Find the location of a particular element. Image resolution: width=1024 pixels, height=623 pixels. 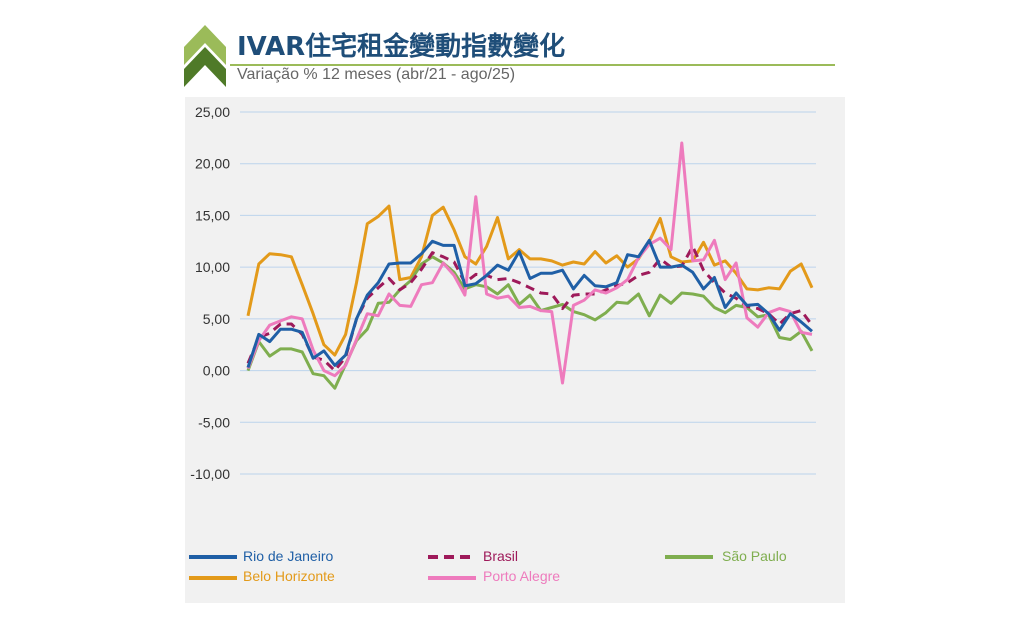

legend-swatch-porto is located at coordinates (452, 578).